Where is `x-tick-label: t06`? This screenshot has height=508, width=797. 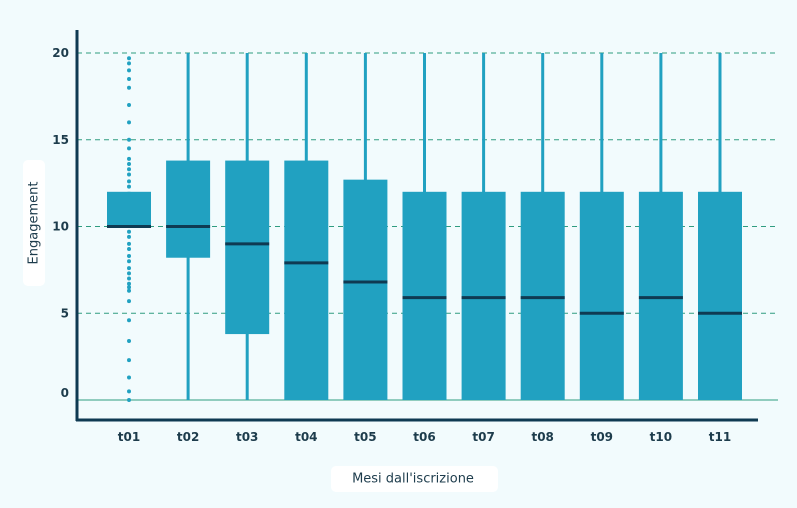 x-tick-label: t06 is located at coordinates (424, 437).